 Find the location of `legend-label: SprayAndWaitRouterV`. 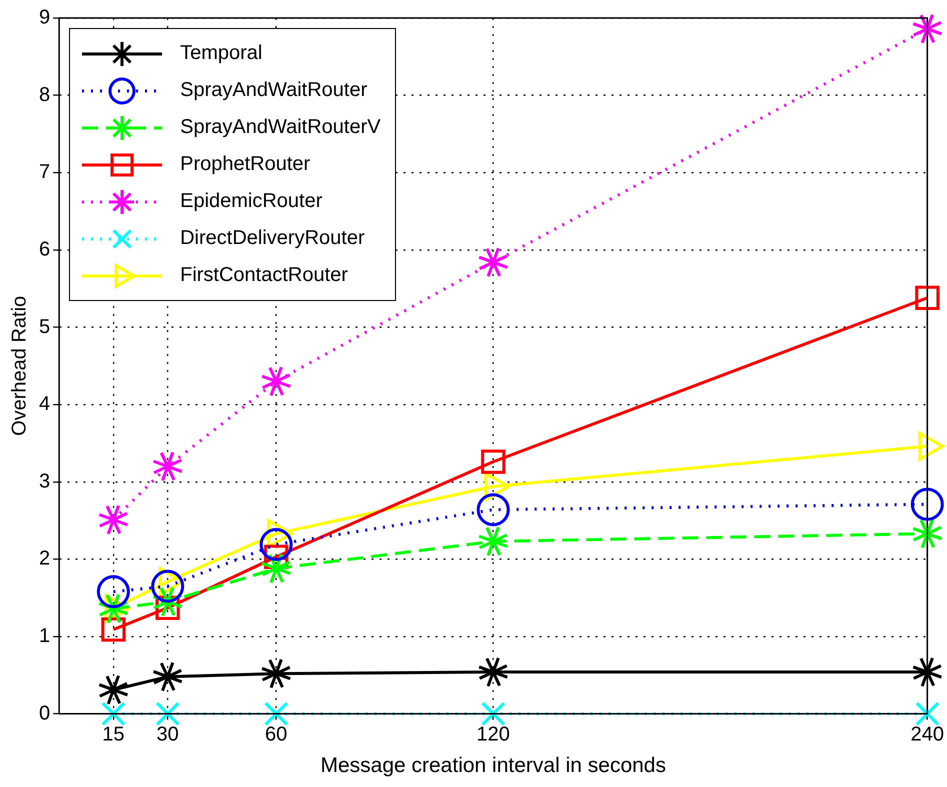

legend-label: SprayAndWaitRouterV is located at coordinates (280, 127).